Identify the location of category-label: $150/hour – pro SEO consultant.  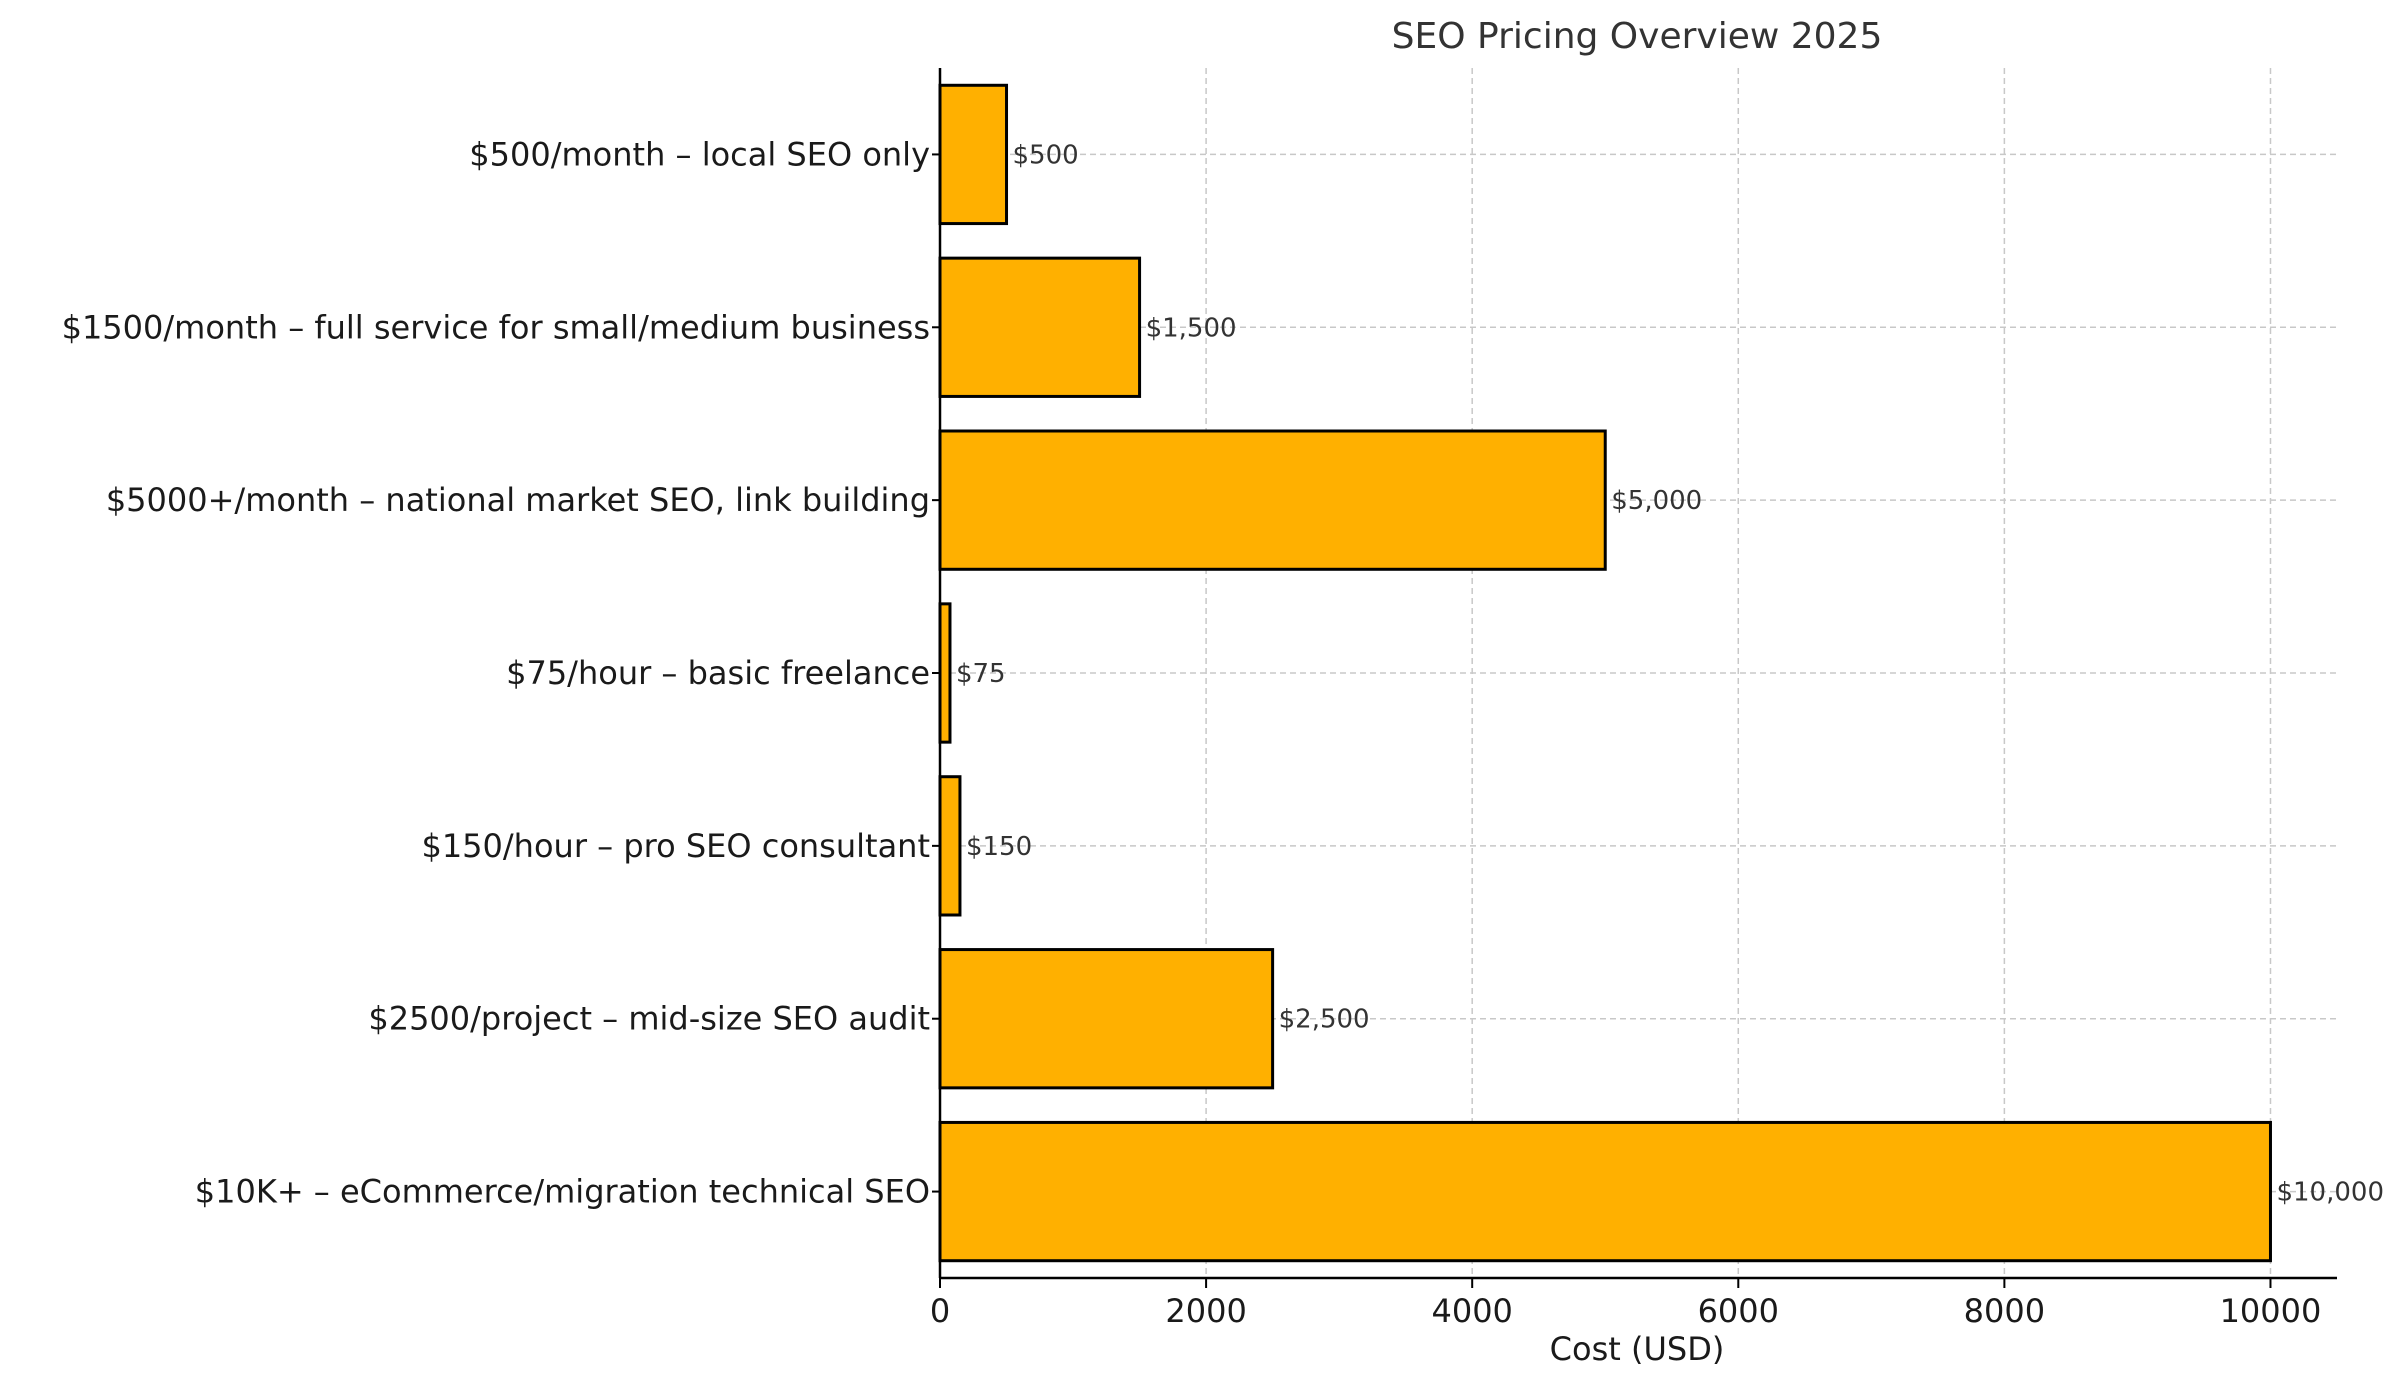
(675, 846).